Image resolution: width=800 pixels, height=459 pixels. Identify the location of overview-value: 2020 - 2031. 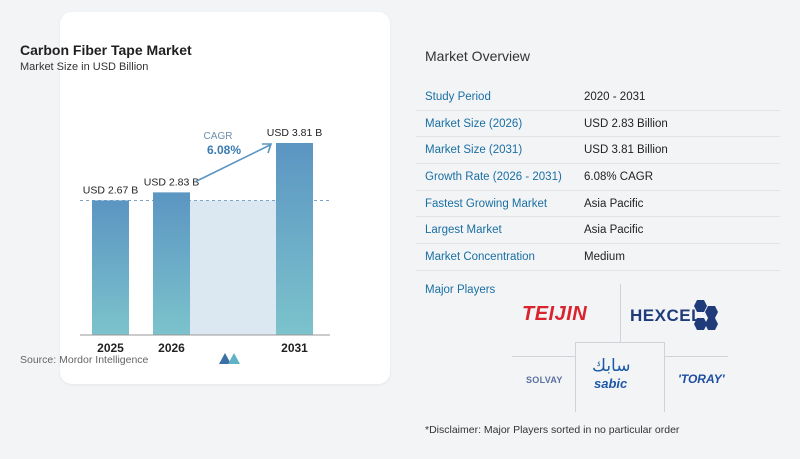
(615, 96).